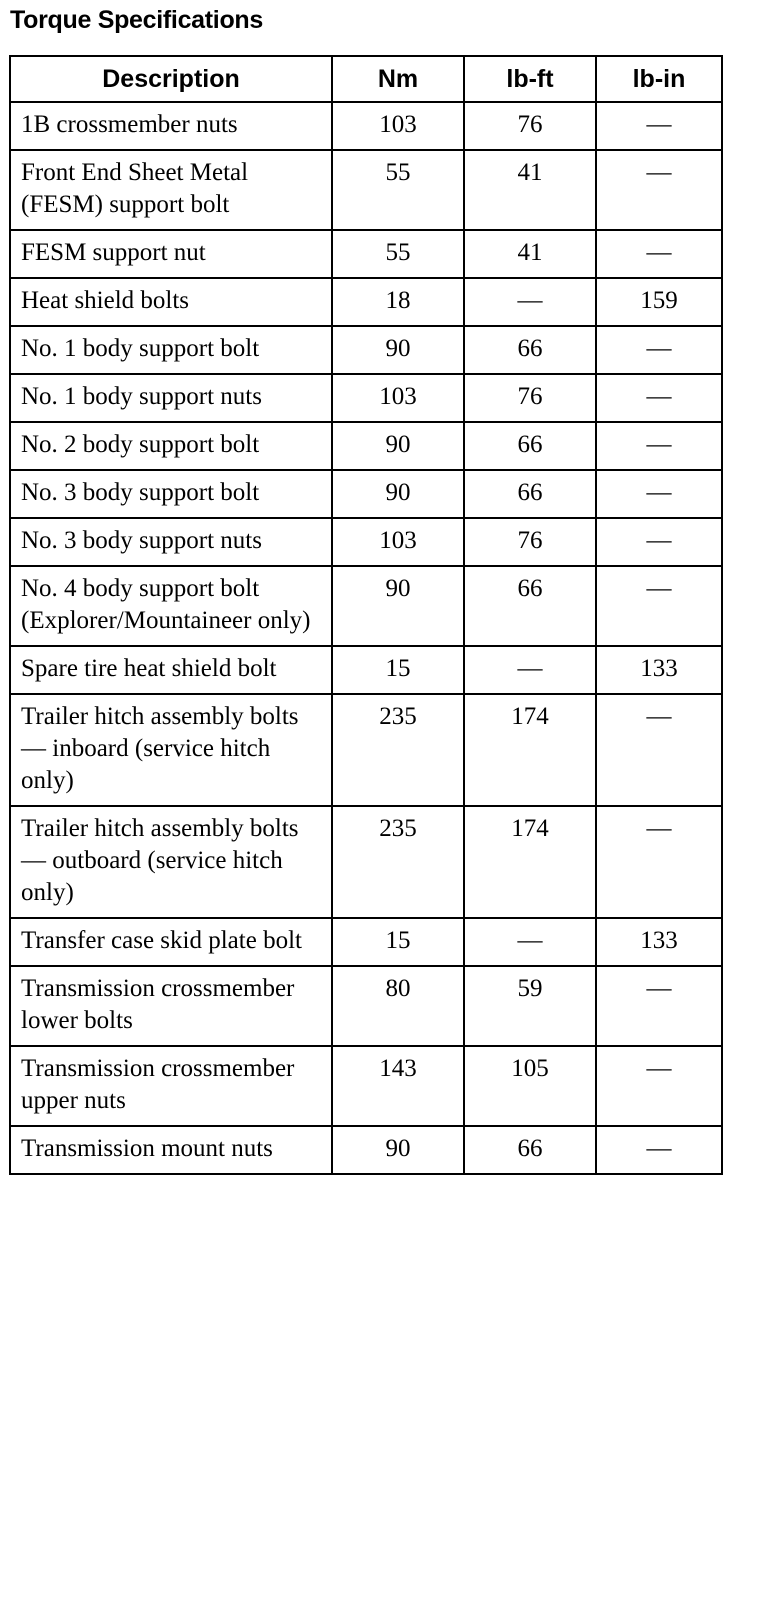 This screenshot has width=768, height=1620. What do you see at coordinates (171, 446) in the screenshot?
I see `cell-description: No. 2 body support bolt` at bounding box center [171, 446].